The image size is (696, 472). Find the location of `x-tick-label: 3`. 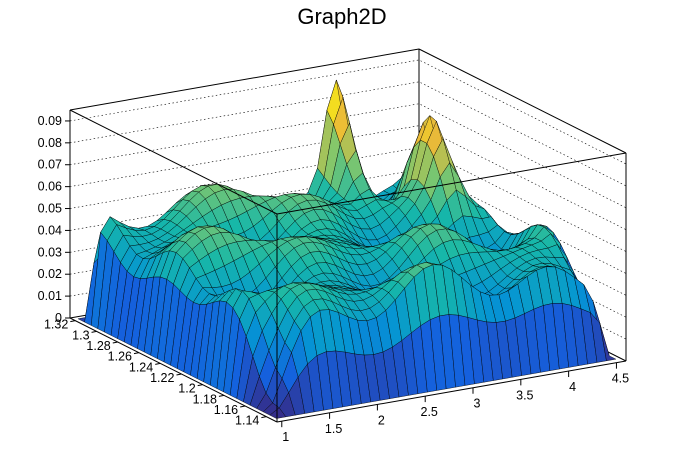

x-tick-label: 3 is located at coordinates (477, 404).